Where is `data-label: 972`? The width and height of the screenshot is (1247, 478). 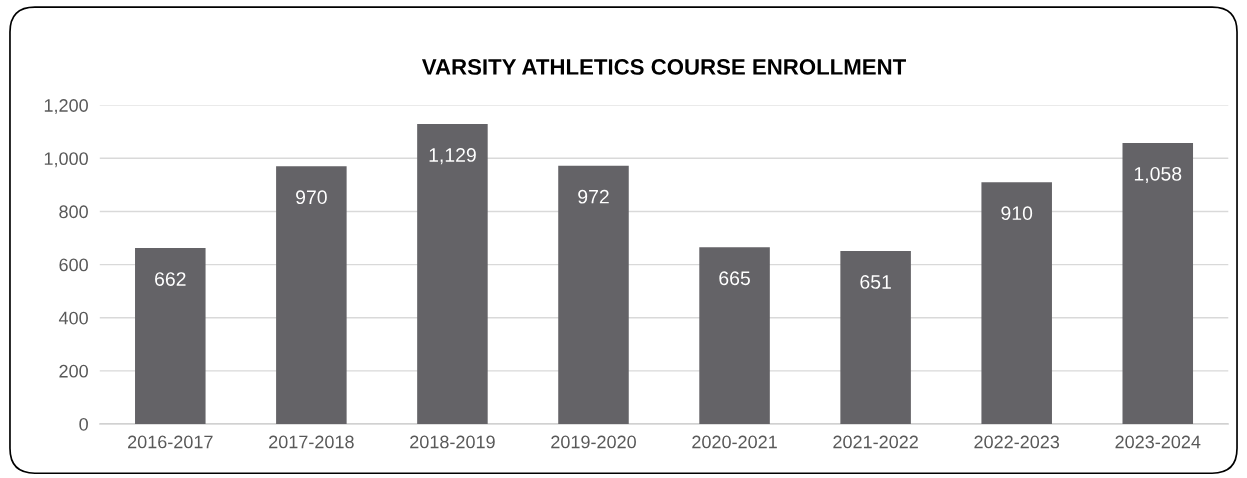
data-label: 972 is located at coordinates (593, 196).